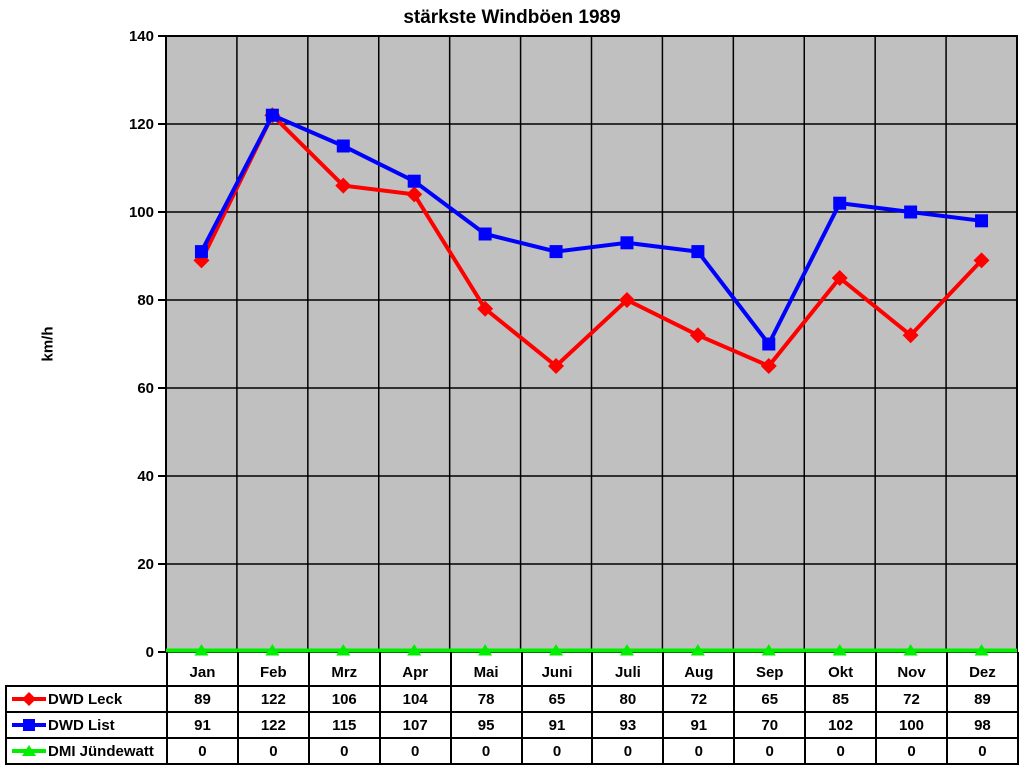  What do you see at coordinates (699, 669) in the screenshot?
I see `month-label: Aug` at bounding box center [699, 669].